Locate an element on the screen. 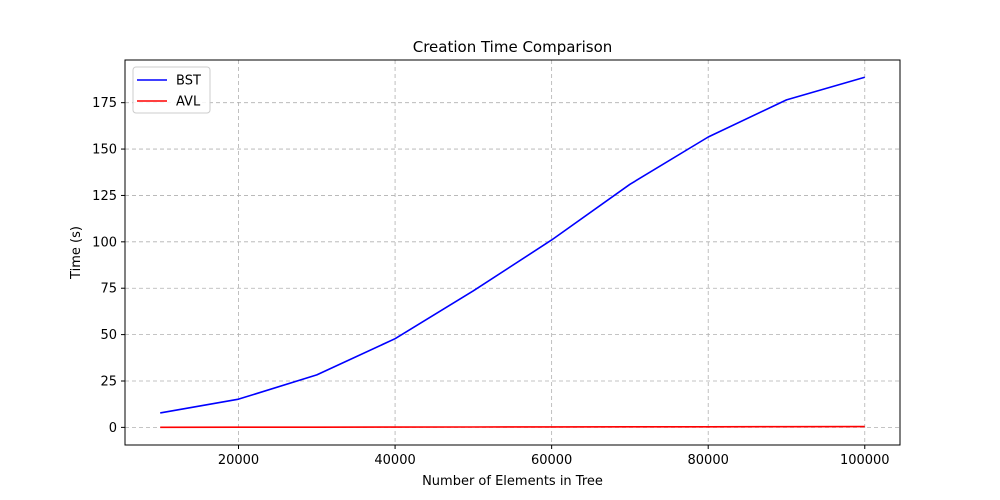  y-tick-label: 50 is located at coordinates (108, 335).